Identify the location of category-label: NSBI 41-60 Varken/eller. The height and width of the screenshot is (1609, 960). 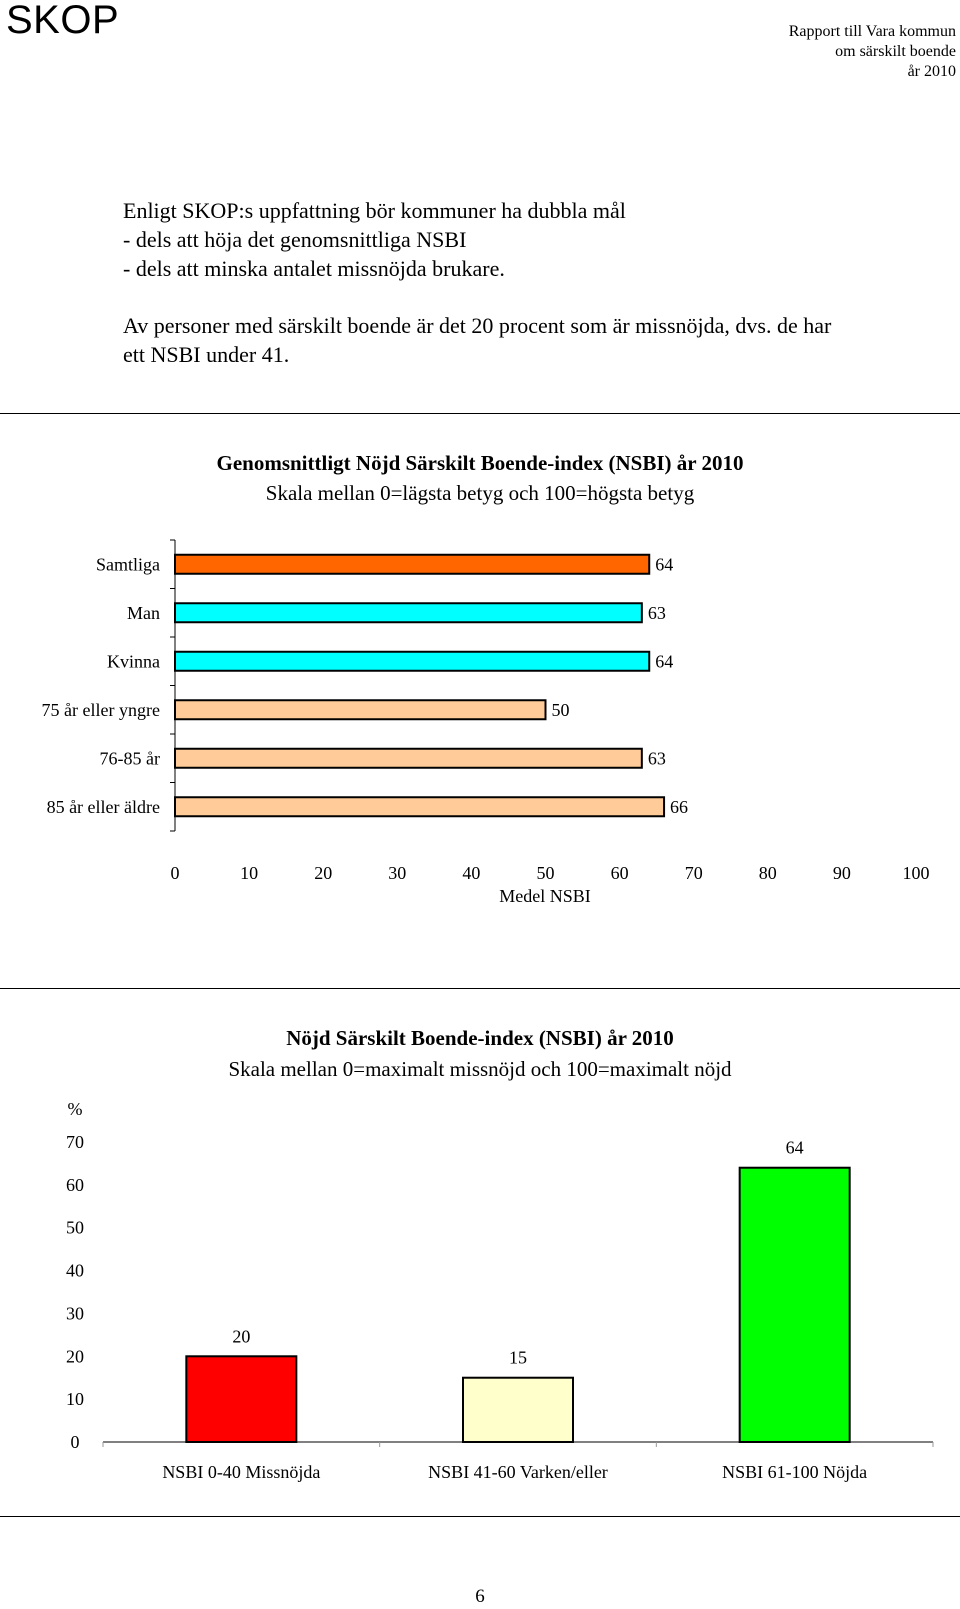
(518, 1472).